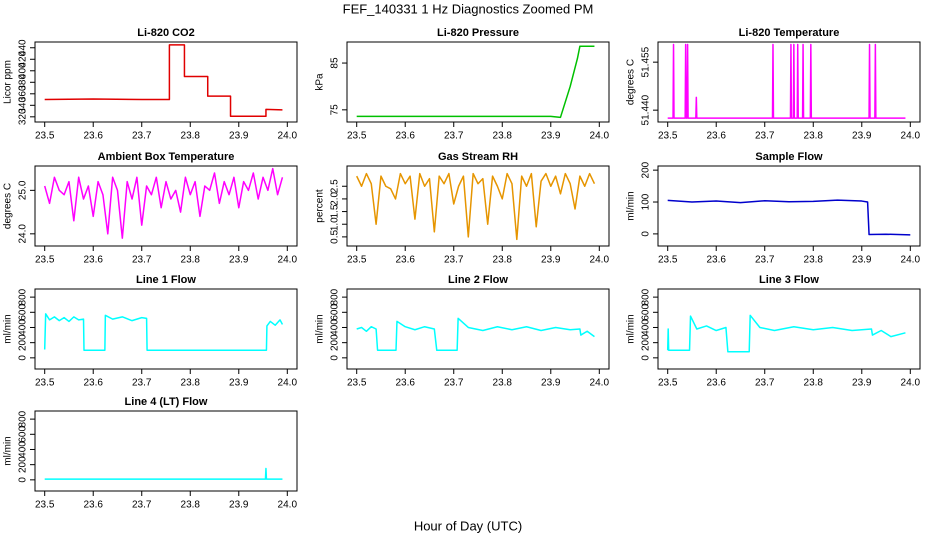 The width and height of the screenshot is (936, 540). I want to click on panel-title: Li-820 Temperature, so click(789, 33).